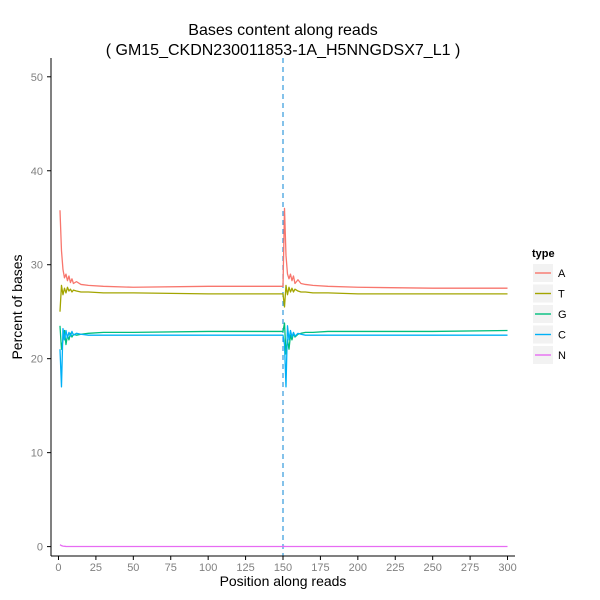  Describe the element at coordinates (37, 78) in the screenshot. I see `y-tick-label: 50` at that location.